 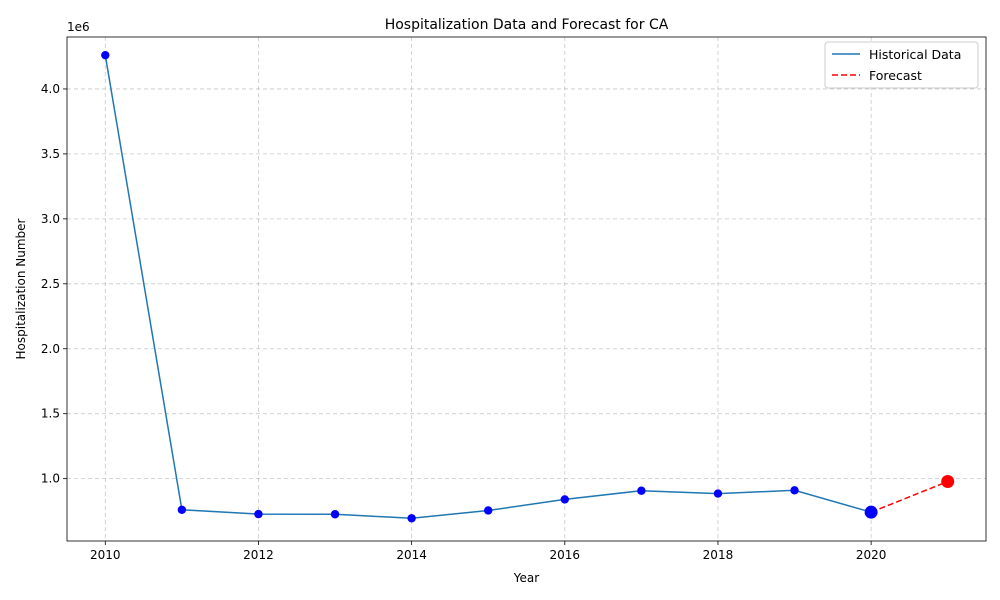 What do you see at coordinates (50, 89) in the screenshot?
I see `y-tick-label: 4.0` at bounding box center [50, 89].